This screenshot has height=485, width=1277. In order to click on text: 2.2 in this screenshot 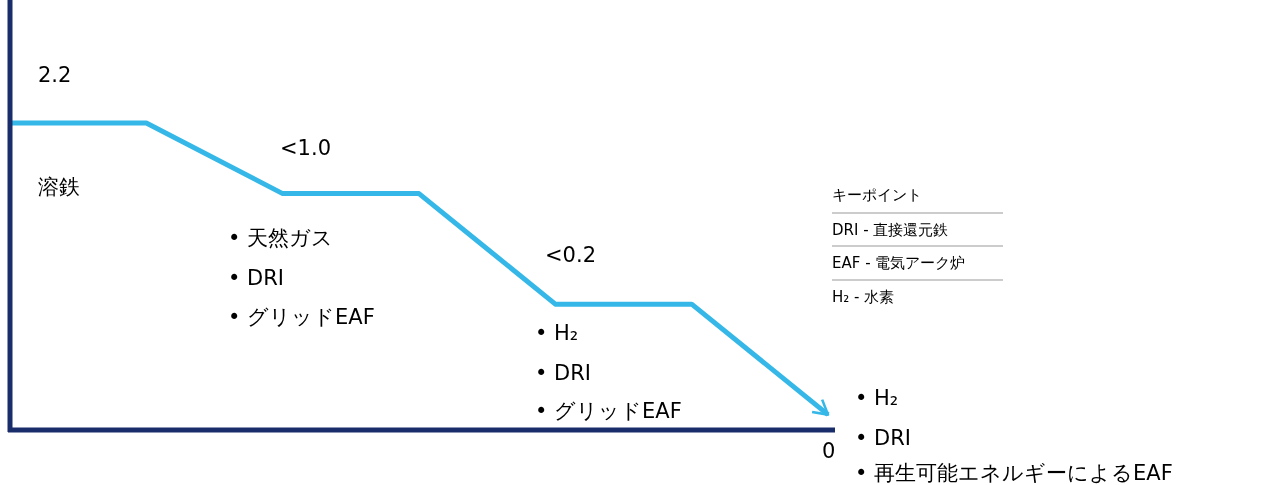, I will do `click(55, 75)`.